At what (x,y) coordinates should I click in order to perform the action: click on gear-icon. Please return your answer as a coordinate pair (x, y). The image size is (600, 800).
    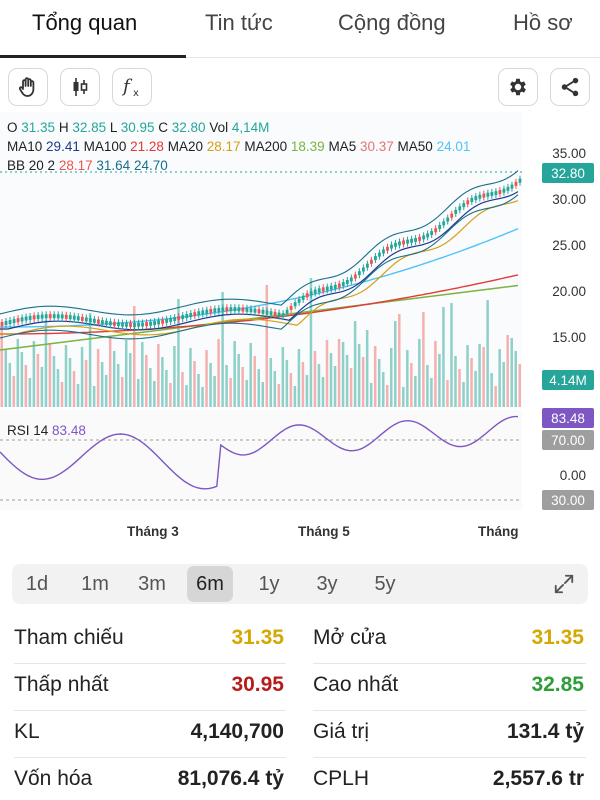
    Looking at the image, I should click on (518, 87).